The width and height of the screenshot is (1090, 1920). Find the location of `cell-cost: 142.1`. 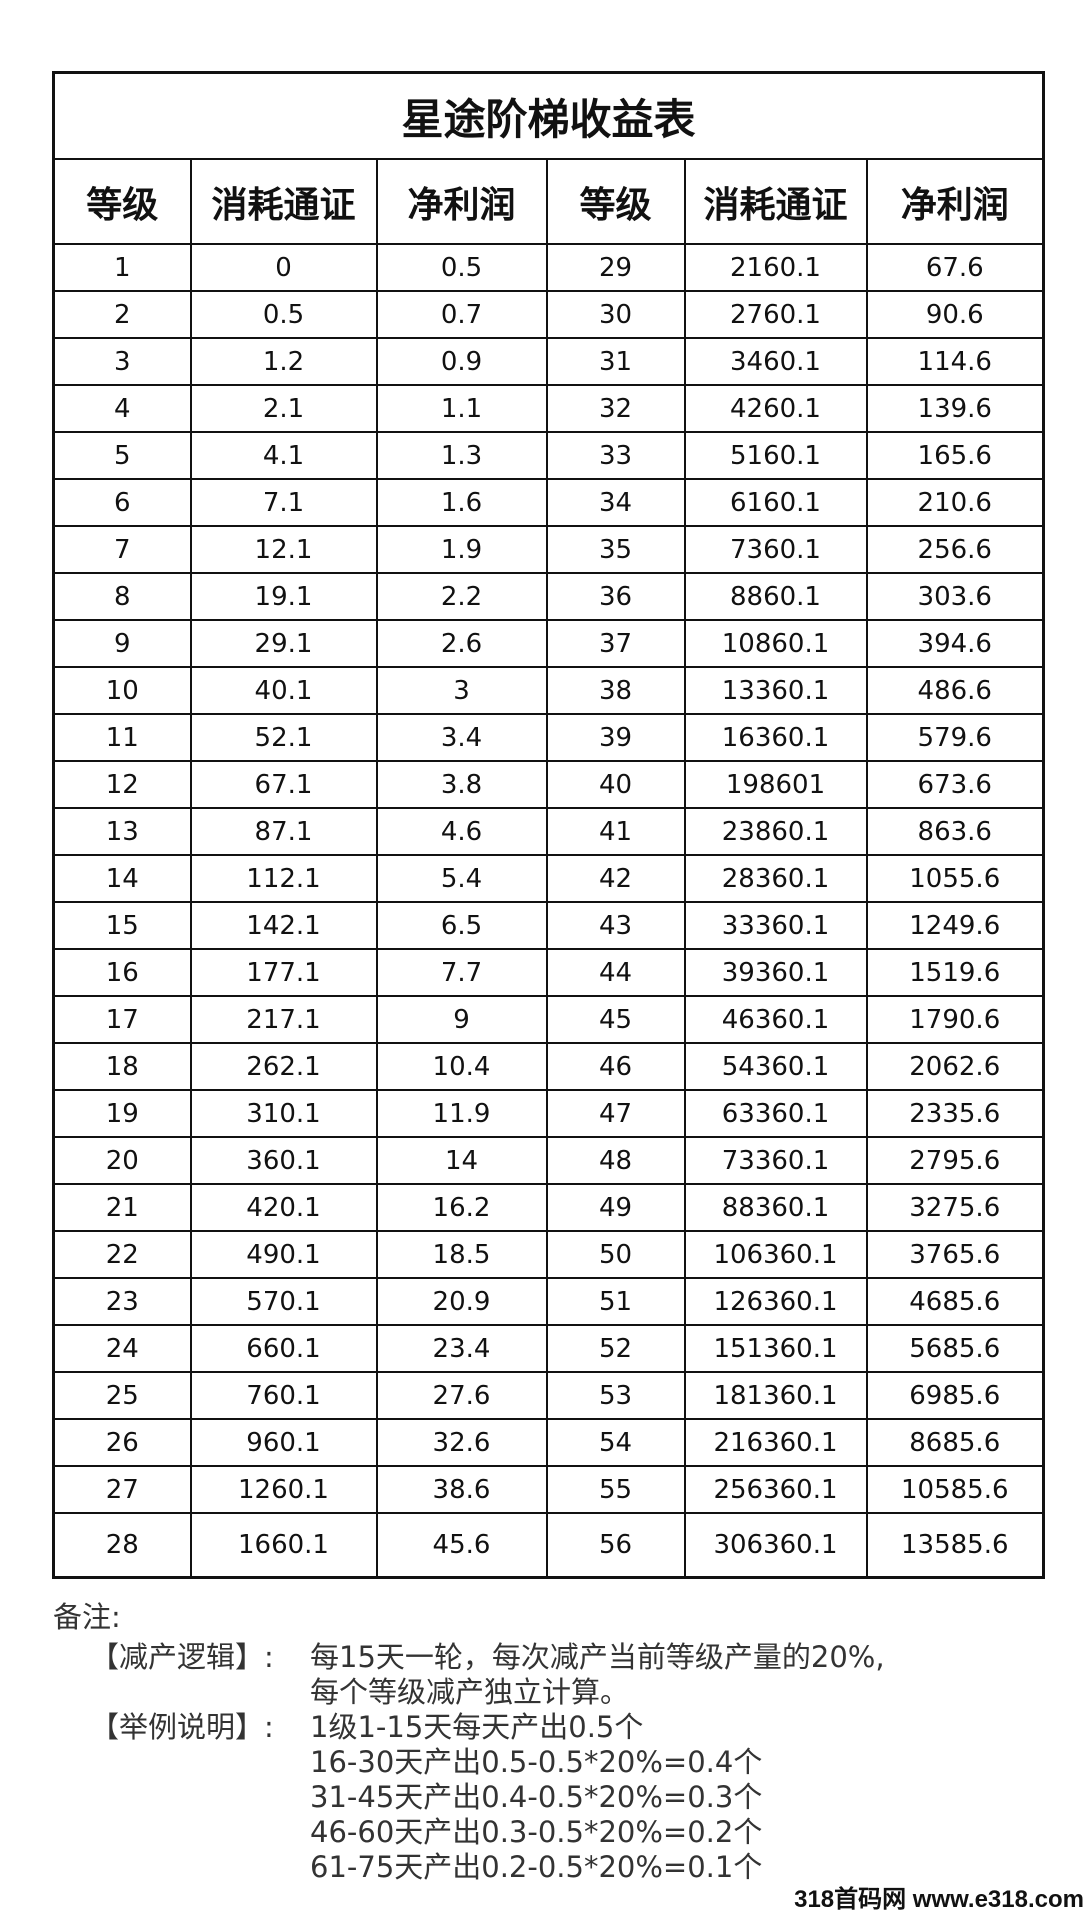

cell-cost: 142.1 is located at coordinates (283, 925).